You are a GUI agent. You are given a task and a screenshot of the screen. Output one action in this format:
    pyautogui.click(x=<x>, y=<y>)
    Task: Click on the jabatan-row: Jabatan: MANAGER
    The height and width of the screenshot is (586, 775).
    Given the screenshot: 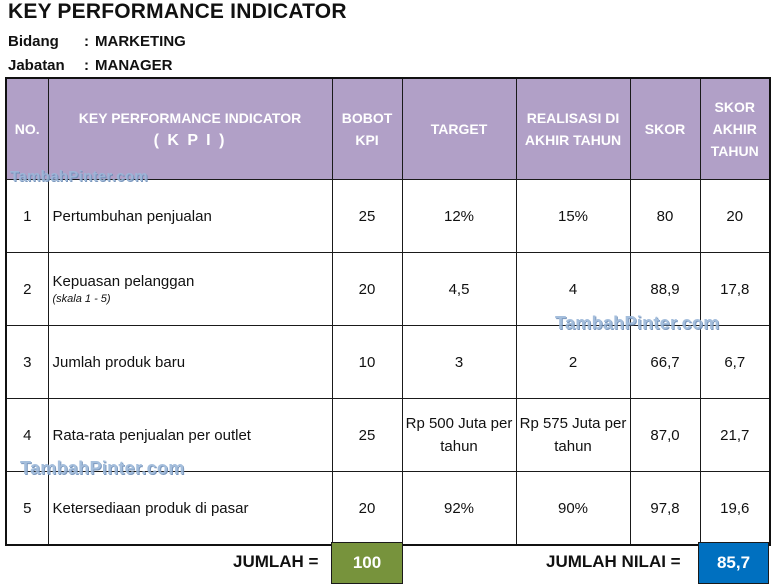 What is the action you would take?
    pyautogui.click(x=90, y=65)
    